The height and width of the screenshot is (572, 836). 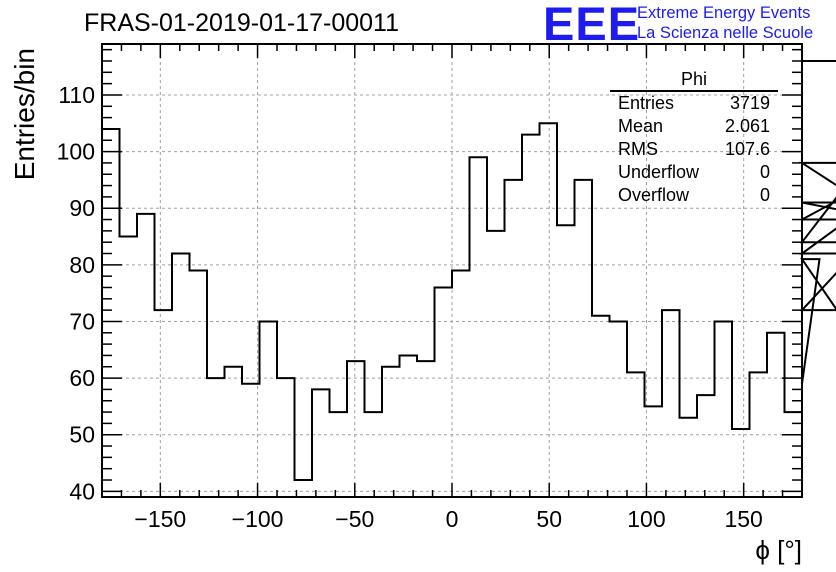 I want to click on y-axis-label: Entries/bin, so click(x=24, y=114).